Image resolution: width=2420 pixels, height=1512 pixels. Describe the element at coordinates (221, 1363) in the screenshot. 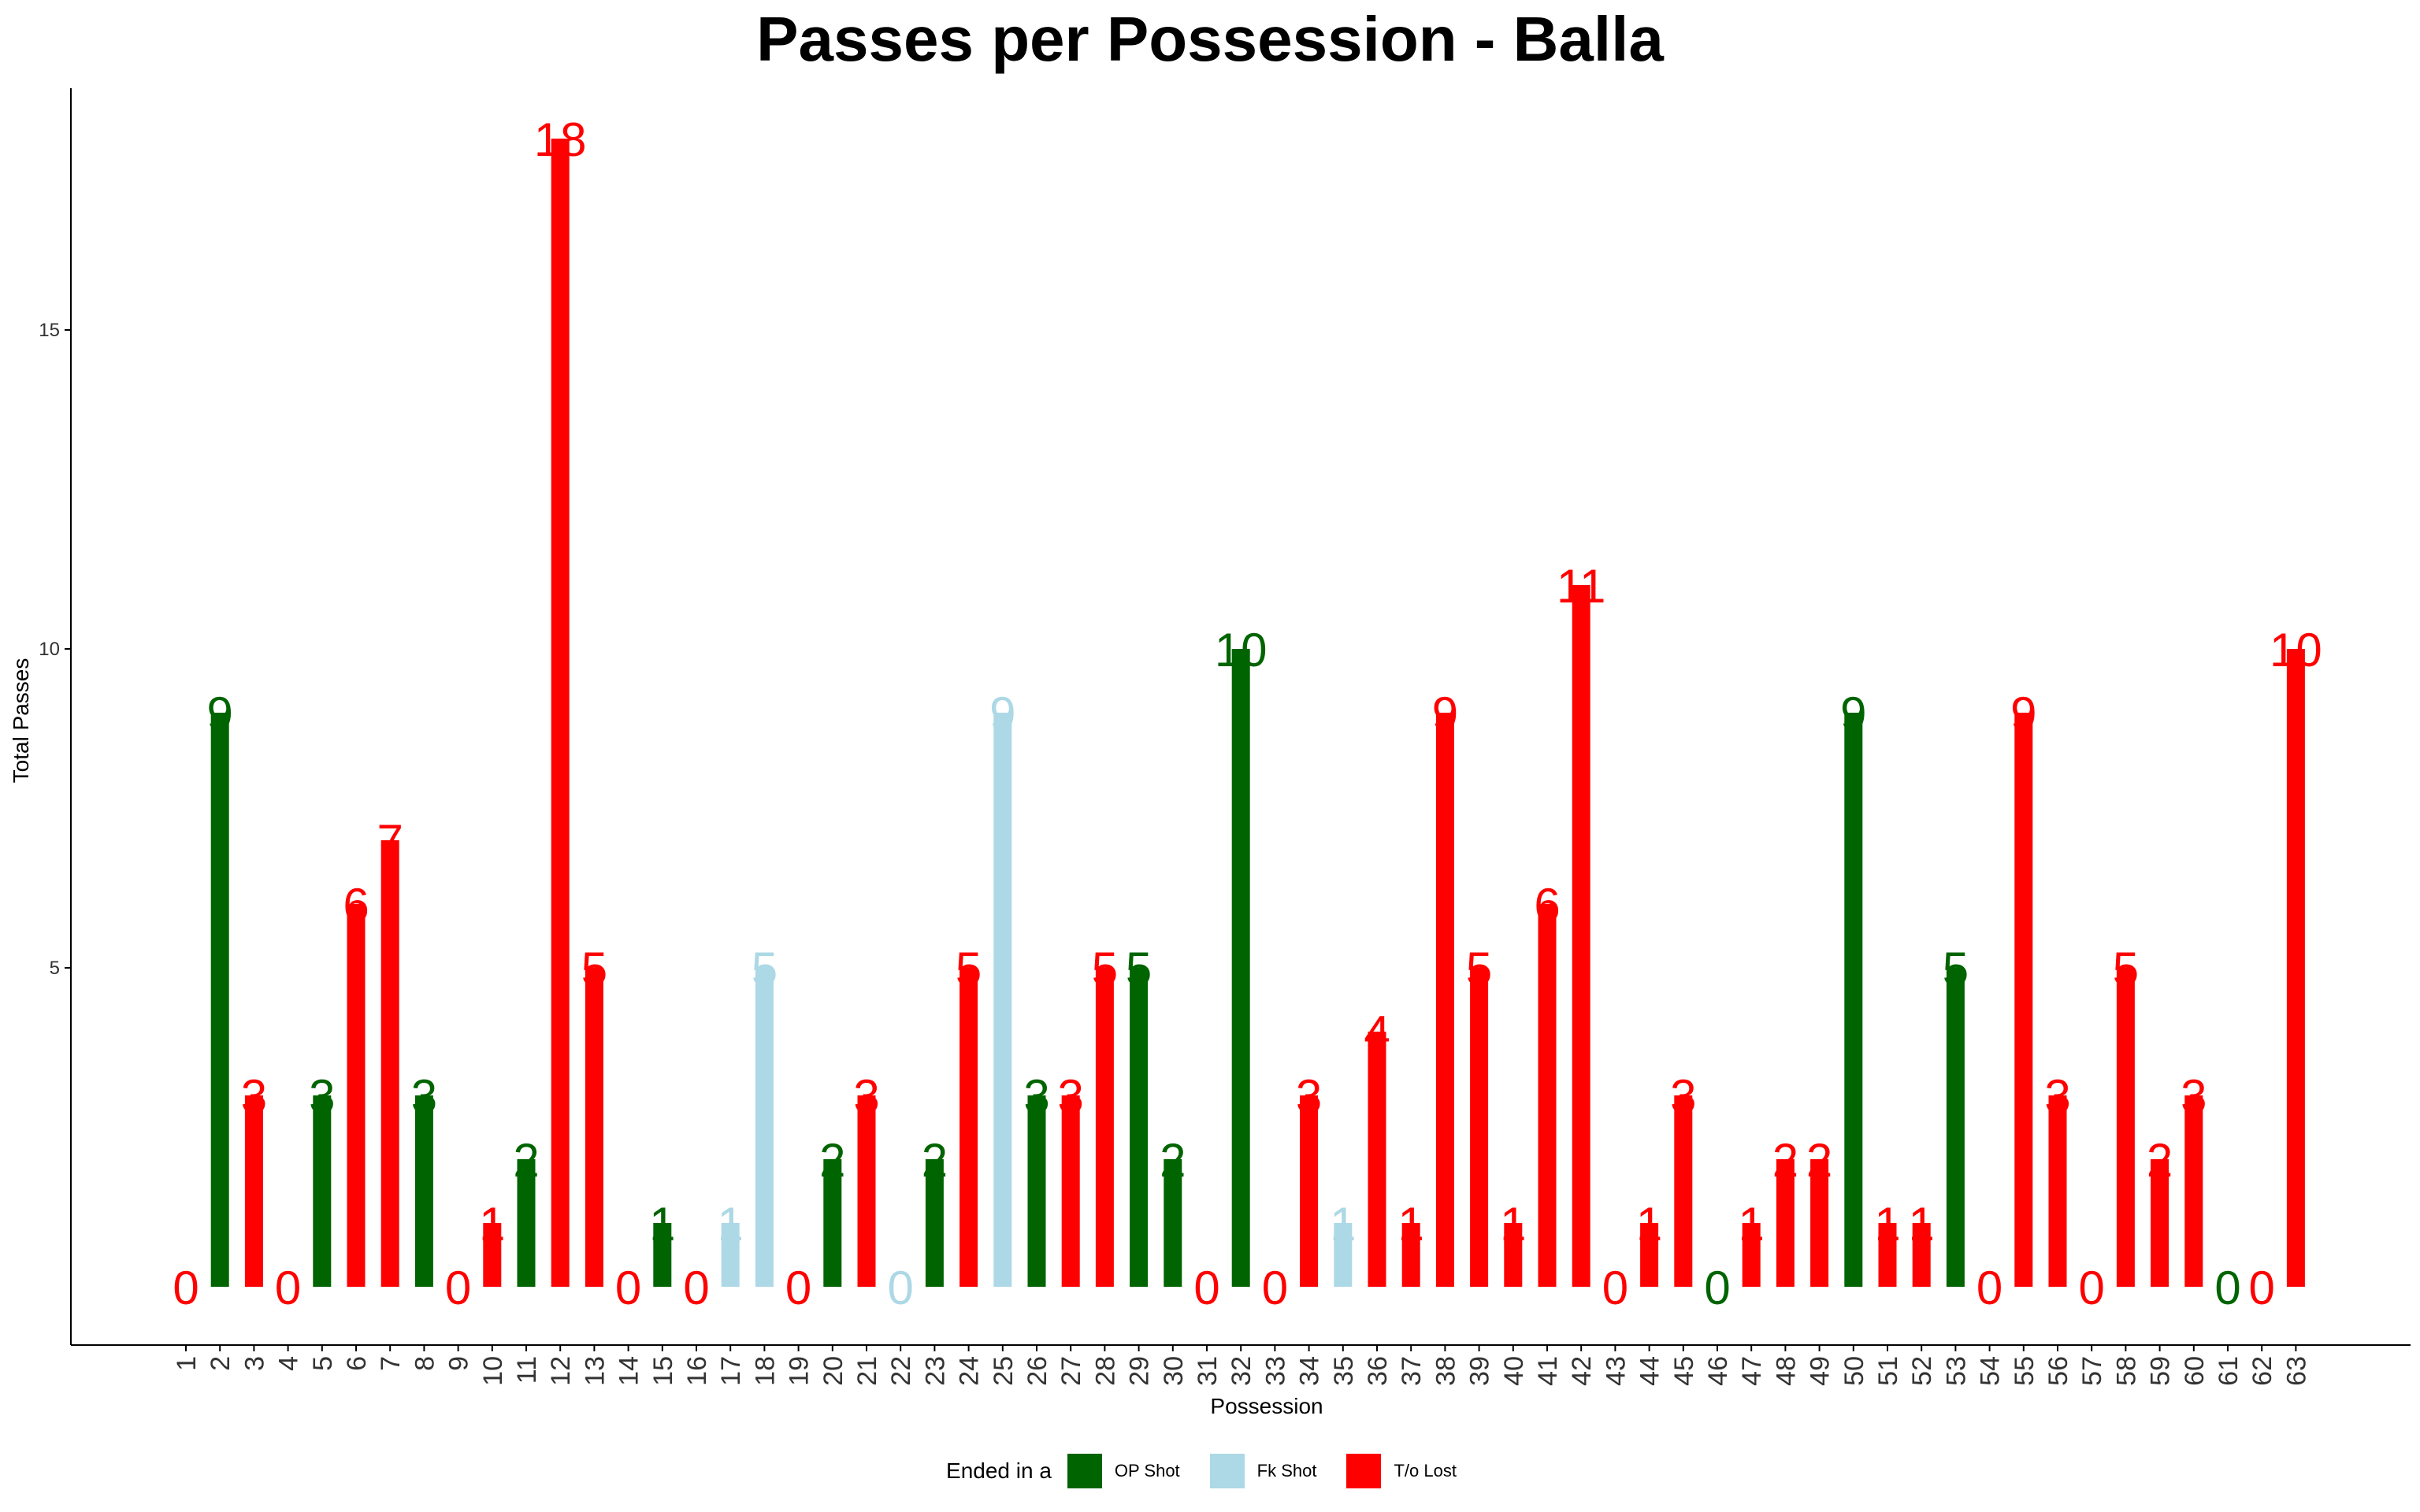

I see `x-tick-label: 2` at that location.